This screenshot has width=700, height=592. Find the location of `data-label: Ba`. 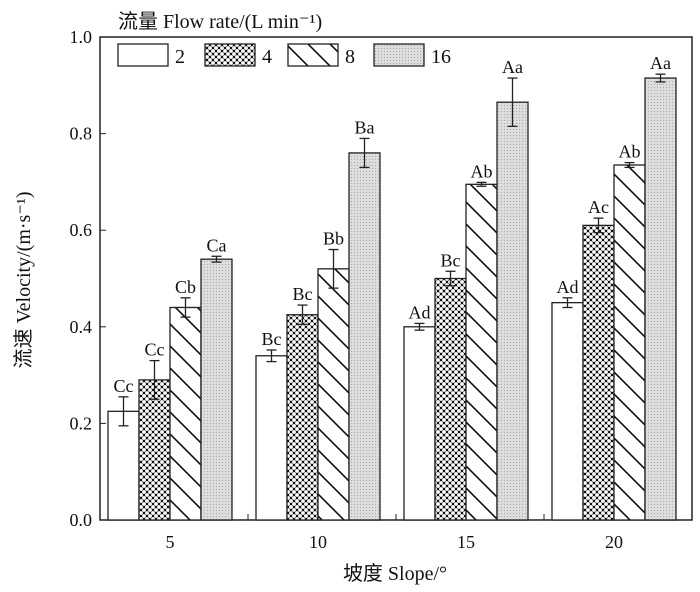

data-label: Ba is located at coordinates (365, 127).